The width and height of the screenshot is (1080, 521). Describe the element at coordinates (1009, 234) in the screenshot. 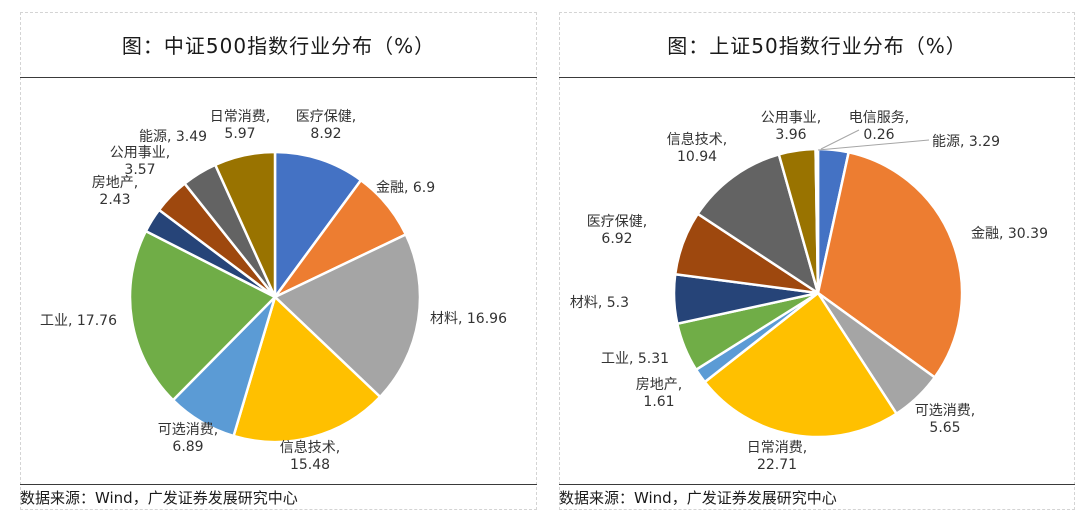

I see `slice-label: 金融, 30.39` at that location.